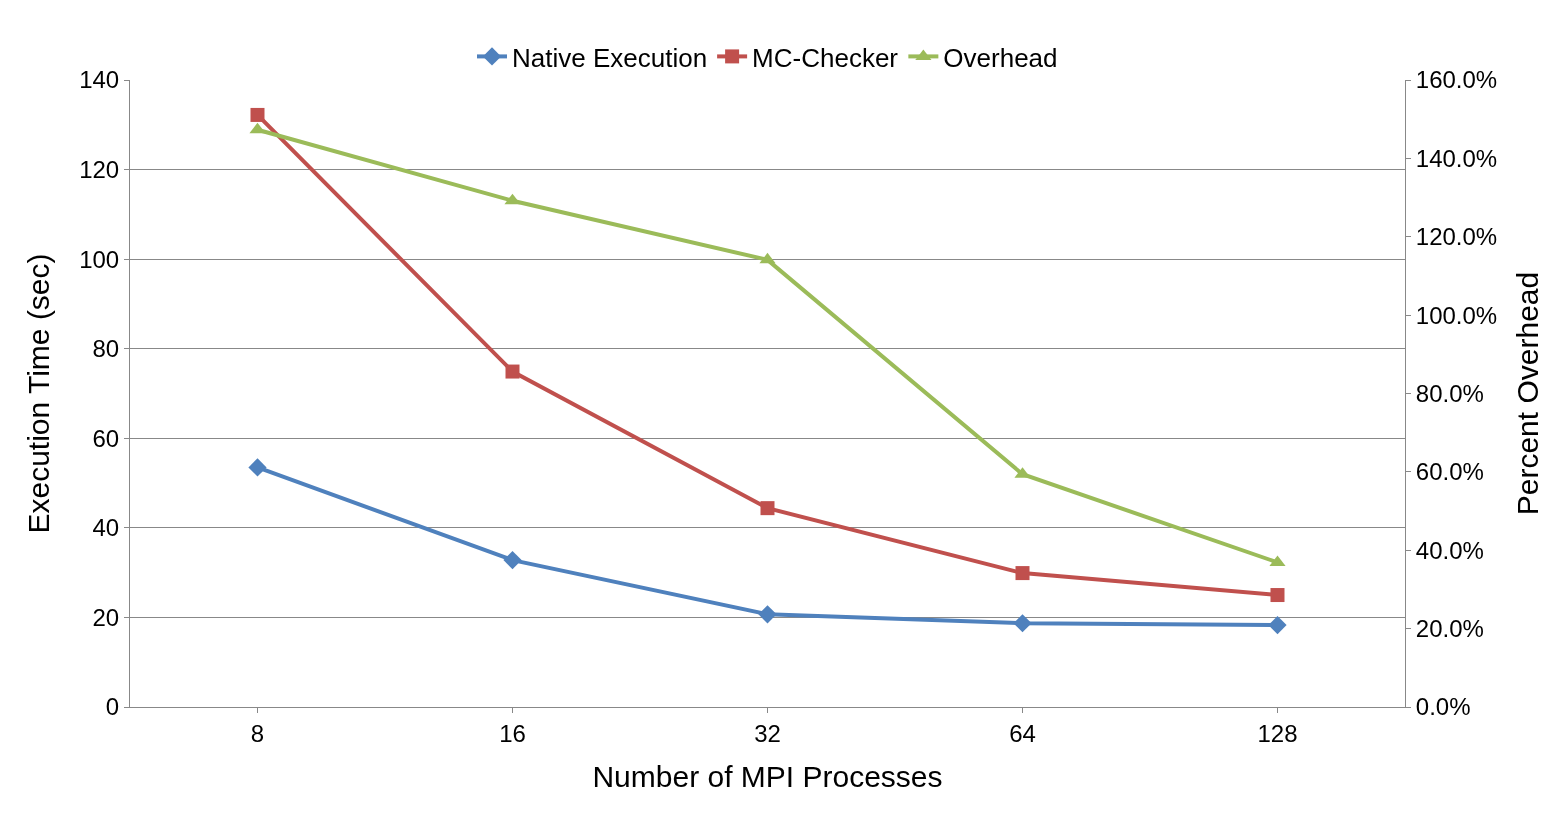 The width and height of the screenshot is (1560, 817). I want to click on y2-tick-label: 60.0%, so click(1449, 472).